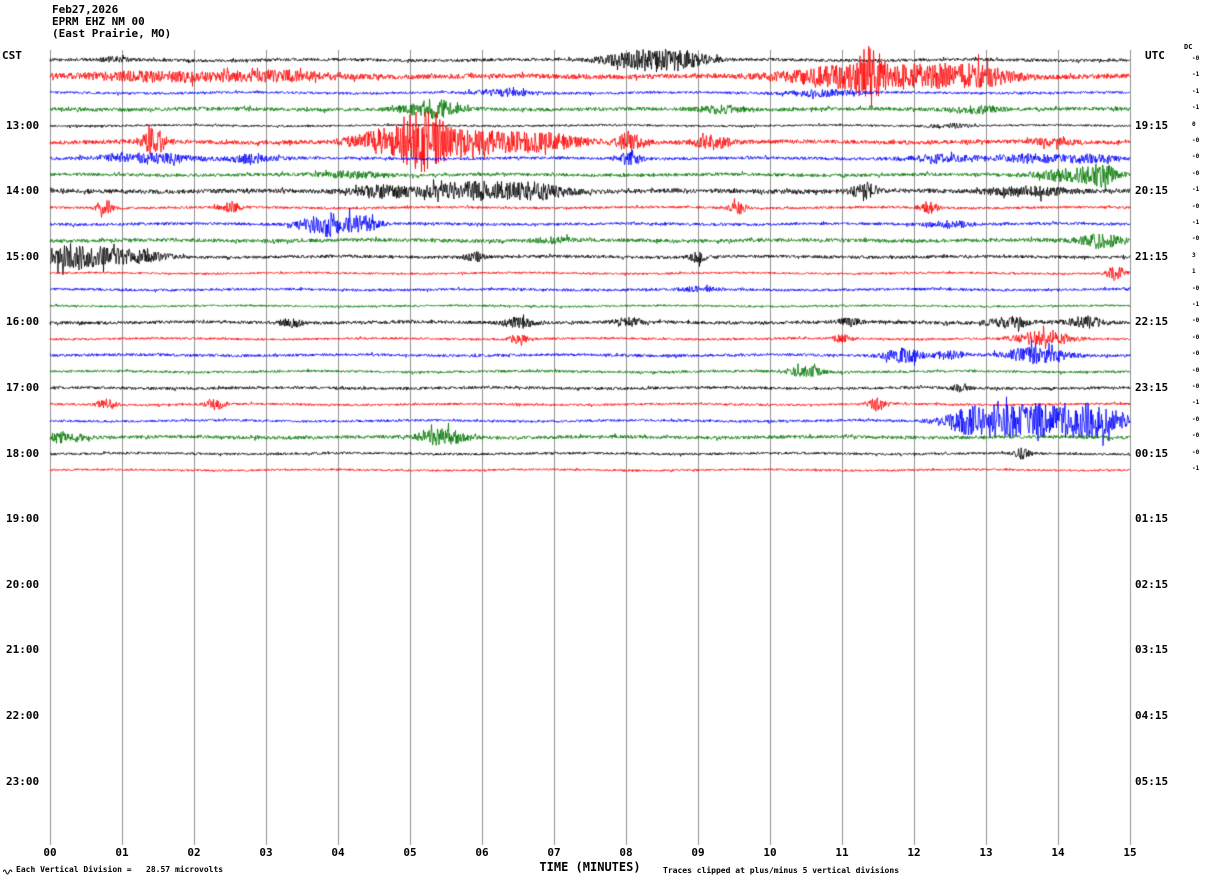 The image size is (1210, 886). I want to click on minute-tick-label: 13, so click(986, 852).